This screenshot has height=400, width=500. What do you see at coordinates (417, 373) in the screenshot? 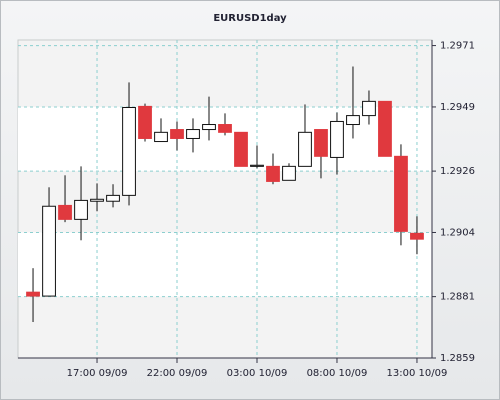
I see `x-tick-label: 13:00 10/09` at bounding box center [417, 373].